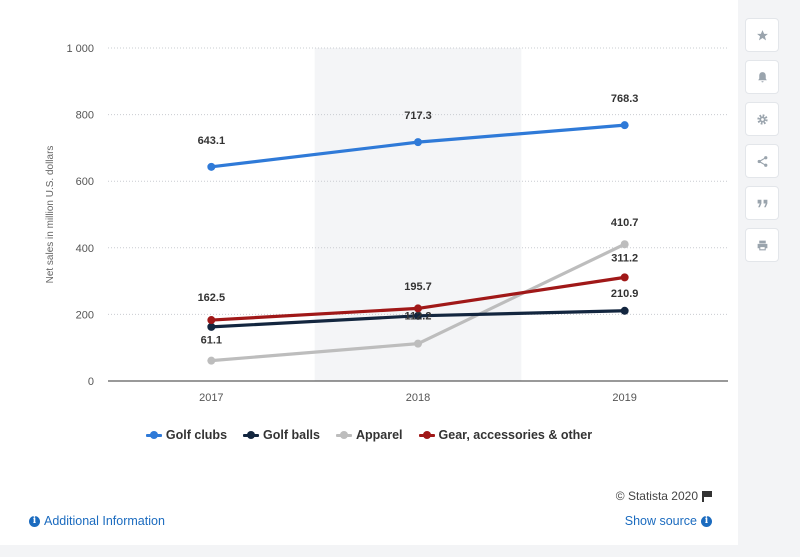  What do you see at coordinates (211, 398) in the screenshot?
I see `x-tick-label: 2017` at bounding box center [211, 398].